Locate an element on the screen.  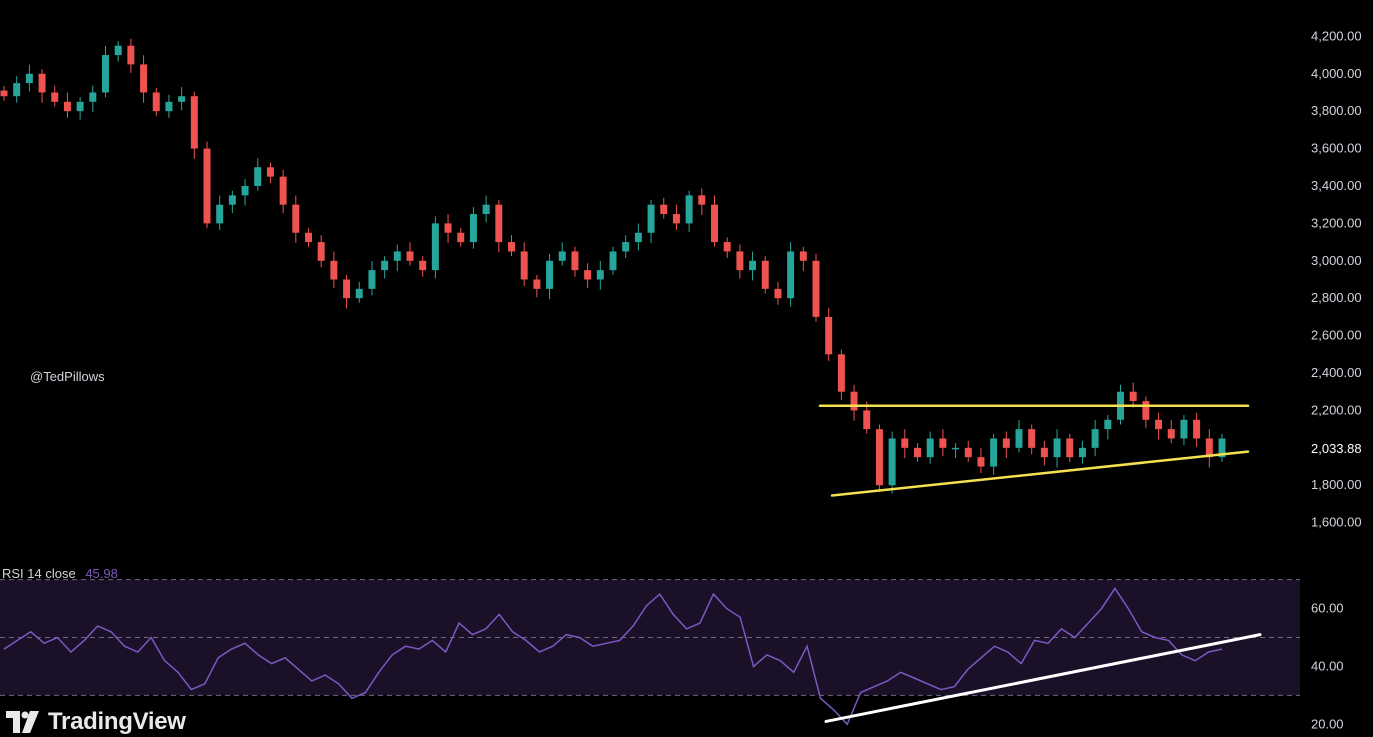
rsi-legend: RSI 14 close 45.98 is located at coordinates (60, 573).